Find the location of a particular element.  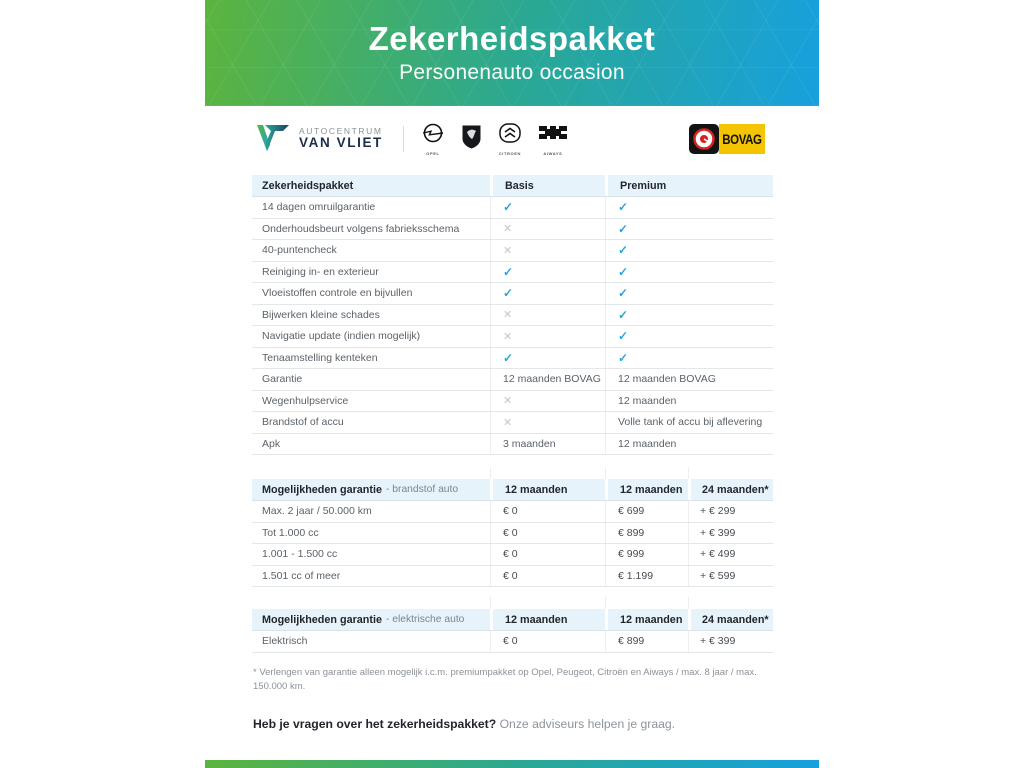

citroen-logo: CITROEN is located at coordinates (510, 139).